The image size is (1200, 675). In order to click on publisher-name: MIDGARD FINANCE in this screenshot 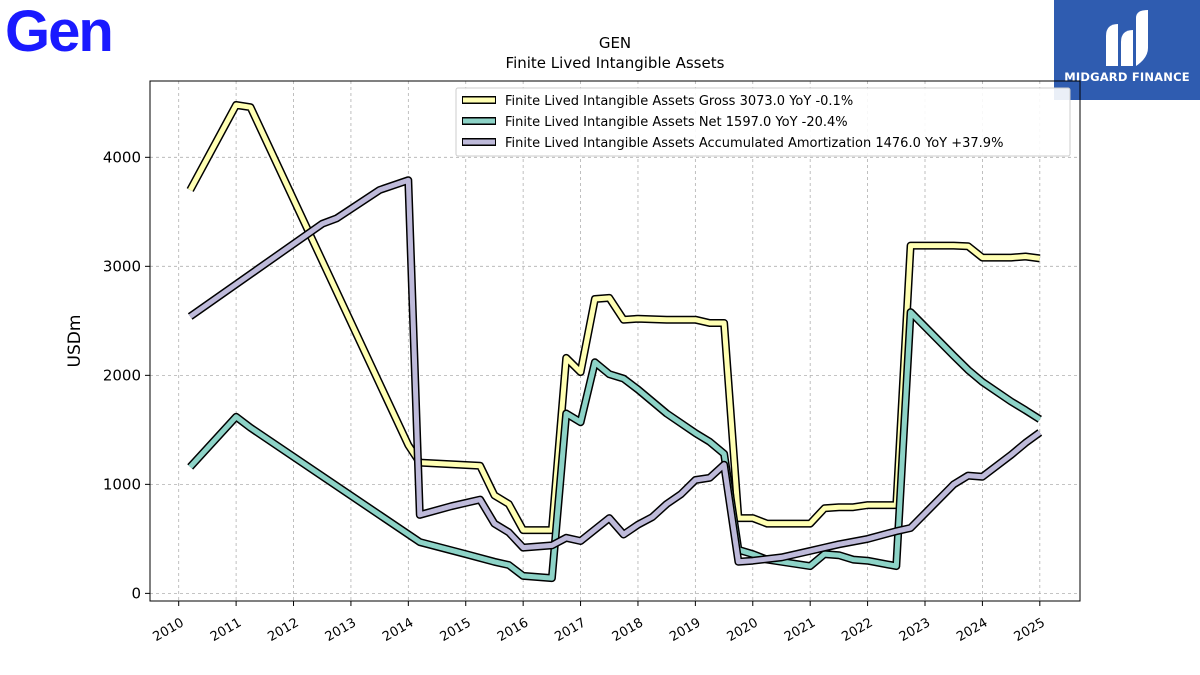, I will do `click(1127, 77)`.